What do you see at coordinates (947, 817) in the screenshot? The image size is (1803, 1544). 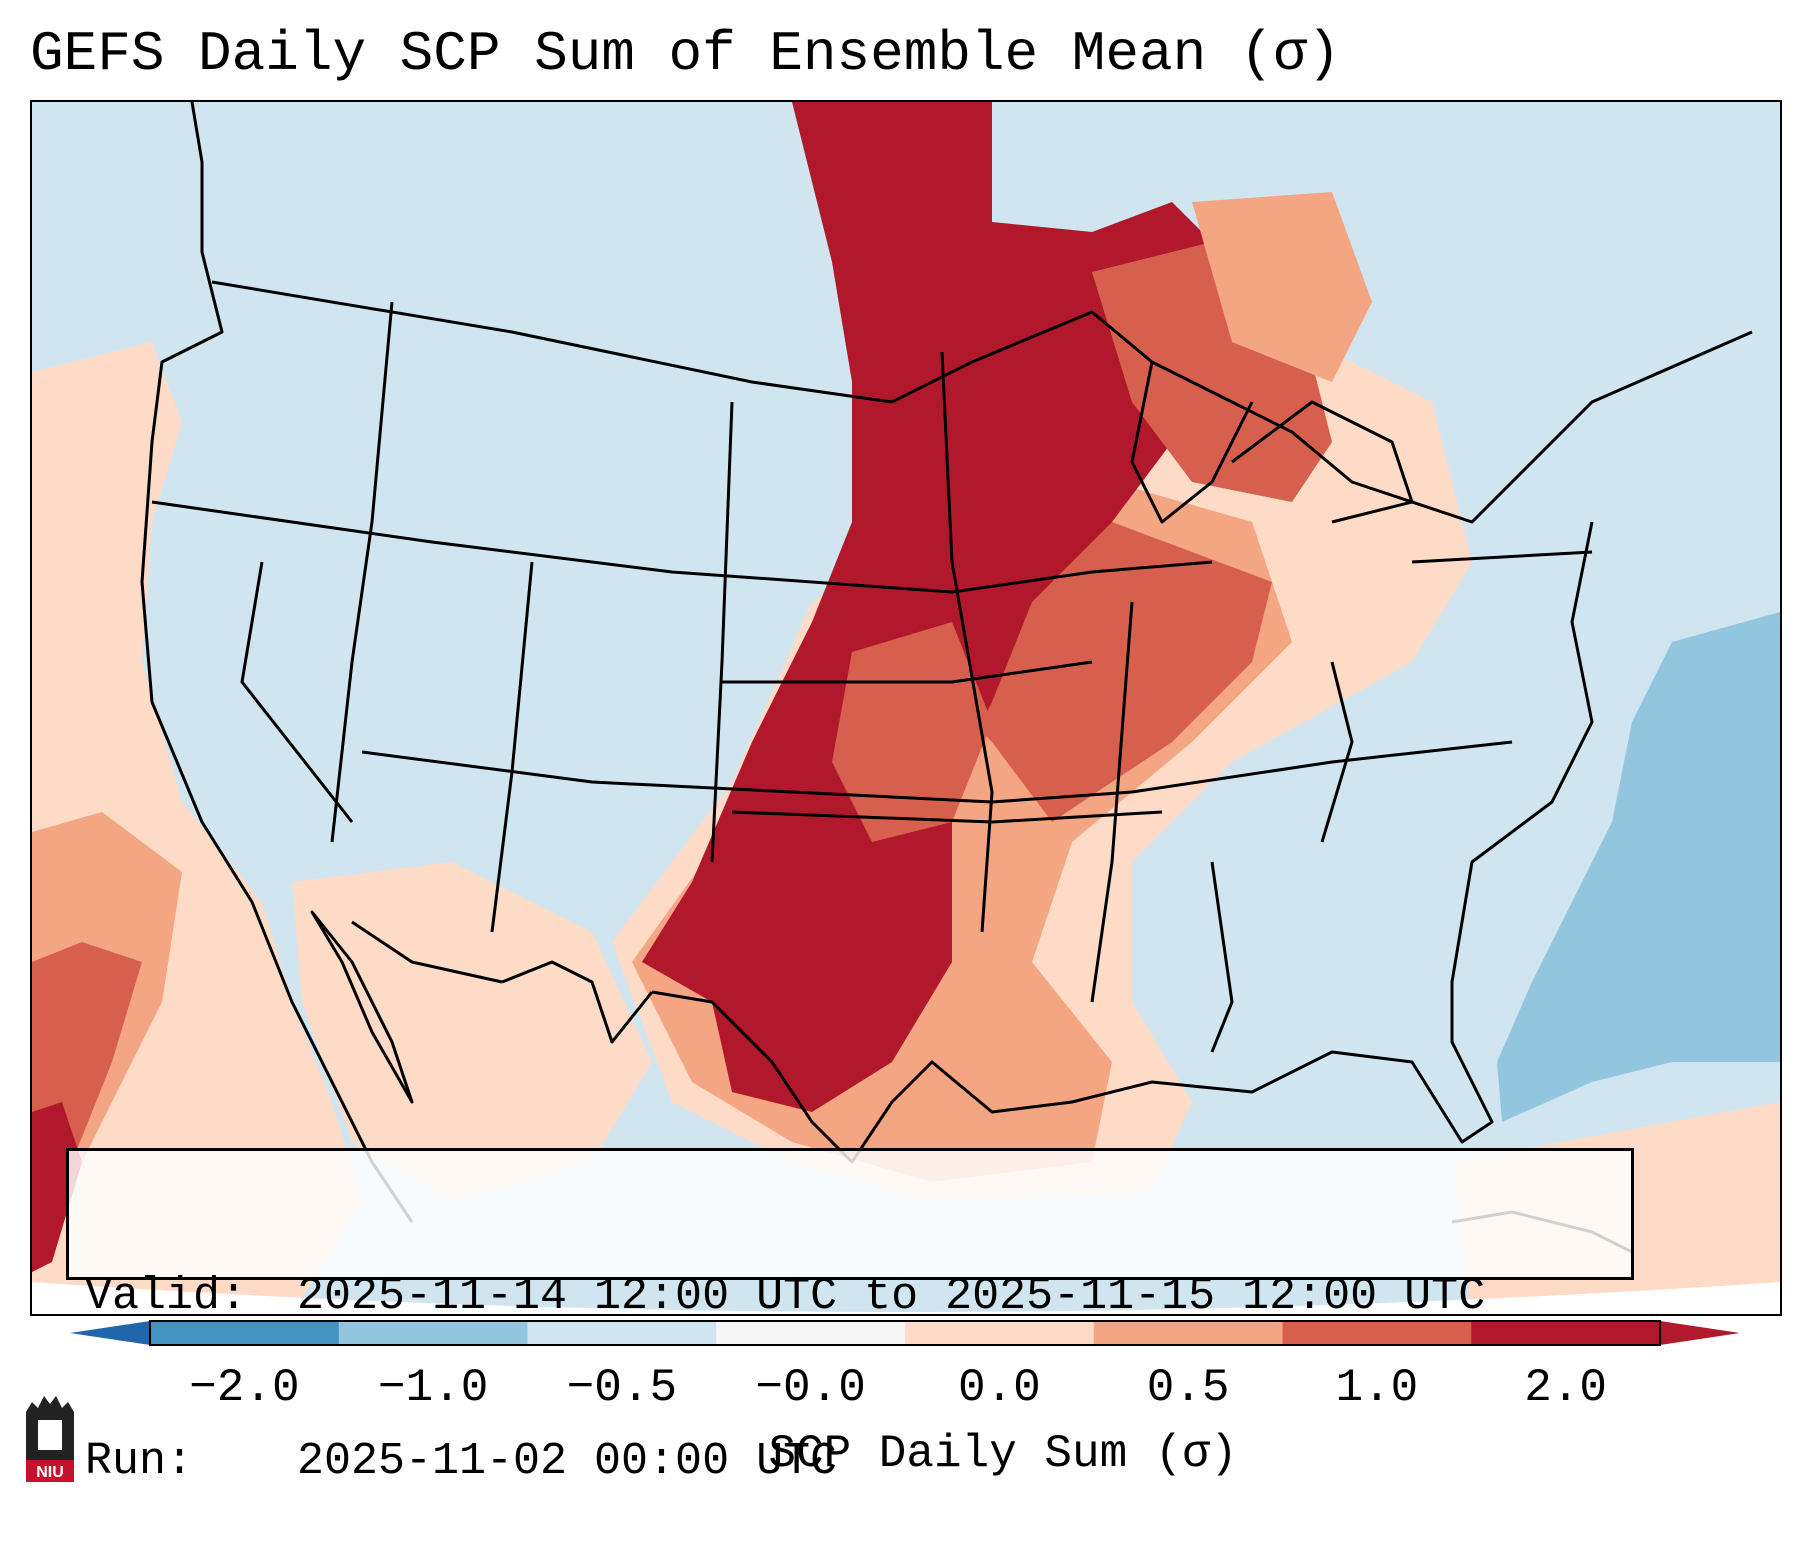 I see `oklahoma-border` at bounding box center [947, 817].